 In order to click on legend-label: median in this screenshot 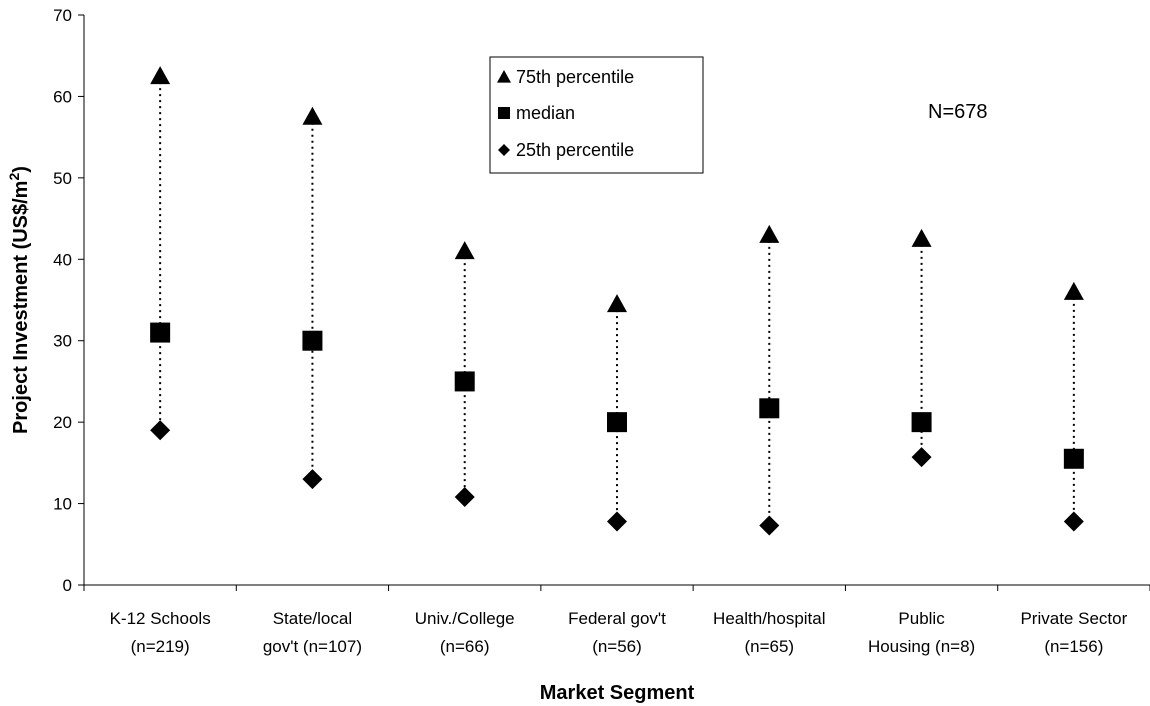, I will do `click(545, 113)`.